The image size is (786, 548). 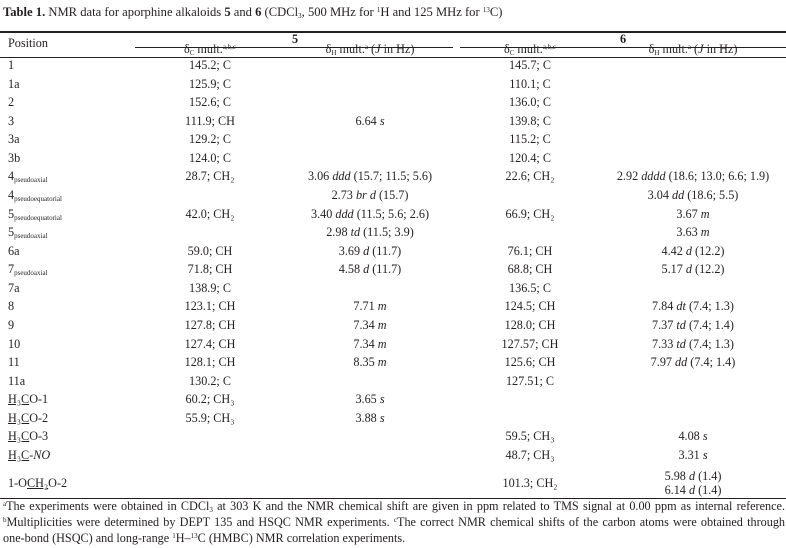 What do you see at coordinates (530, 176) in the screenshot?
I see `dc-6-cell: 22.6; CH₂` at bounding box center [530, 176].